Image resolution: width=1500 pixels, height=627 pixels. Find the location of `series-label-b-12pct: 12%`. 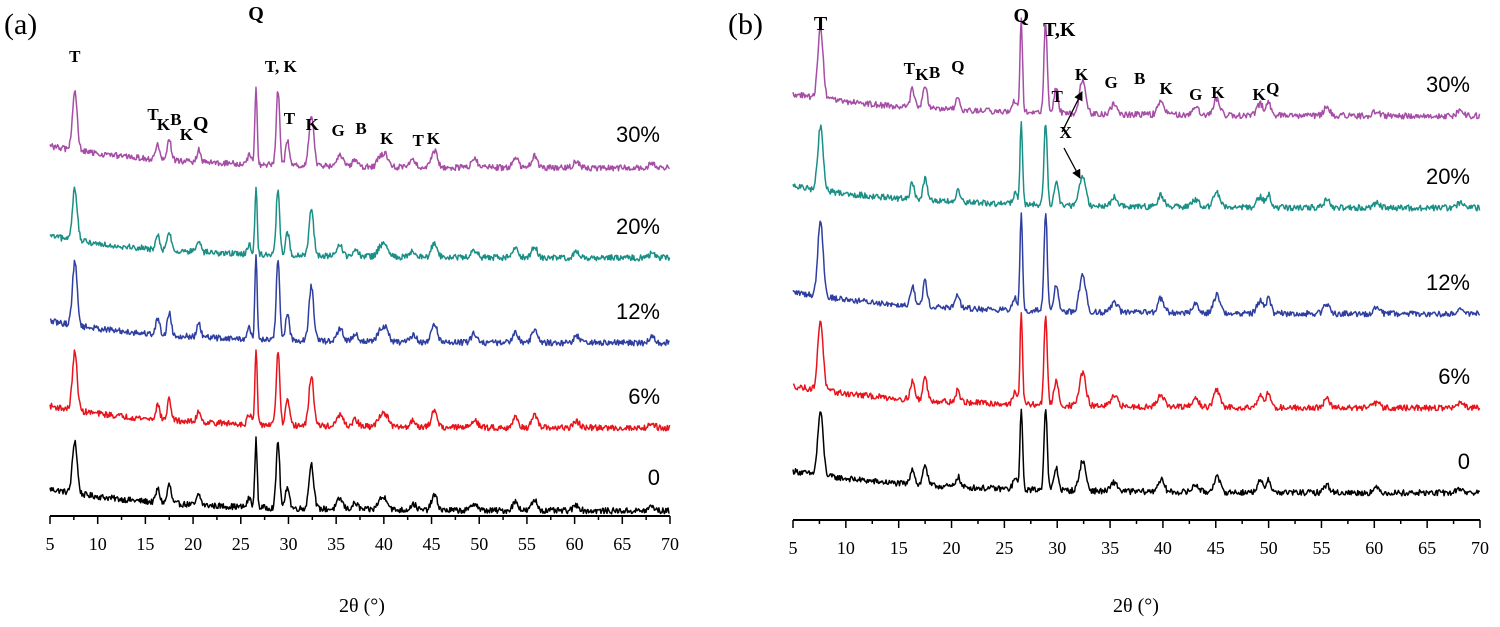

series-label-b-12pct: 12% is located at coordinates (1448, 282).